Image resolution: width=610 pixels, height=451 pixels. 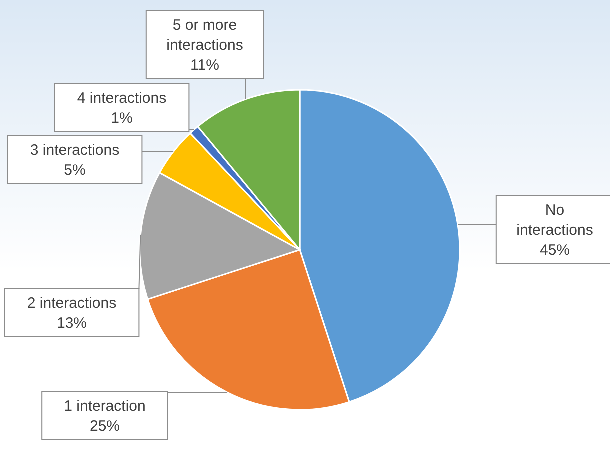 I want to click on slice-label: 4 interactions, so click(x=122, y=98).